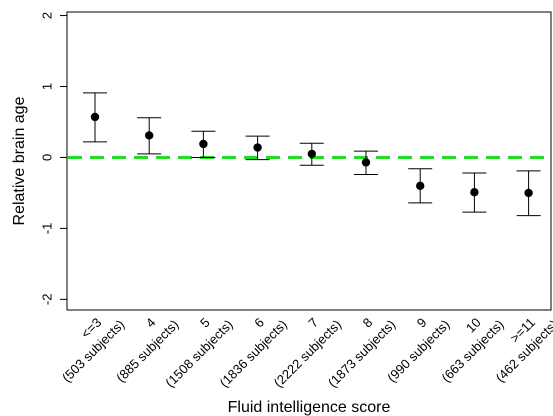 The image size is (553, 416). Describe the element at coordinates (309, 407) in the screenshot. I see `x-axis-title: Fluid intelligence score` at that location.